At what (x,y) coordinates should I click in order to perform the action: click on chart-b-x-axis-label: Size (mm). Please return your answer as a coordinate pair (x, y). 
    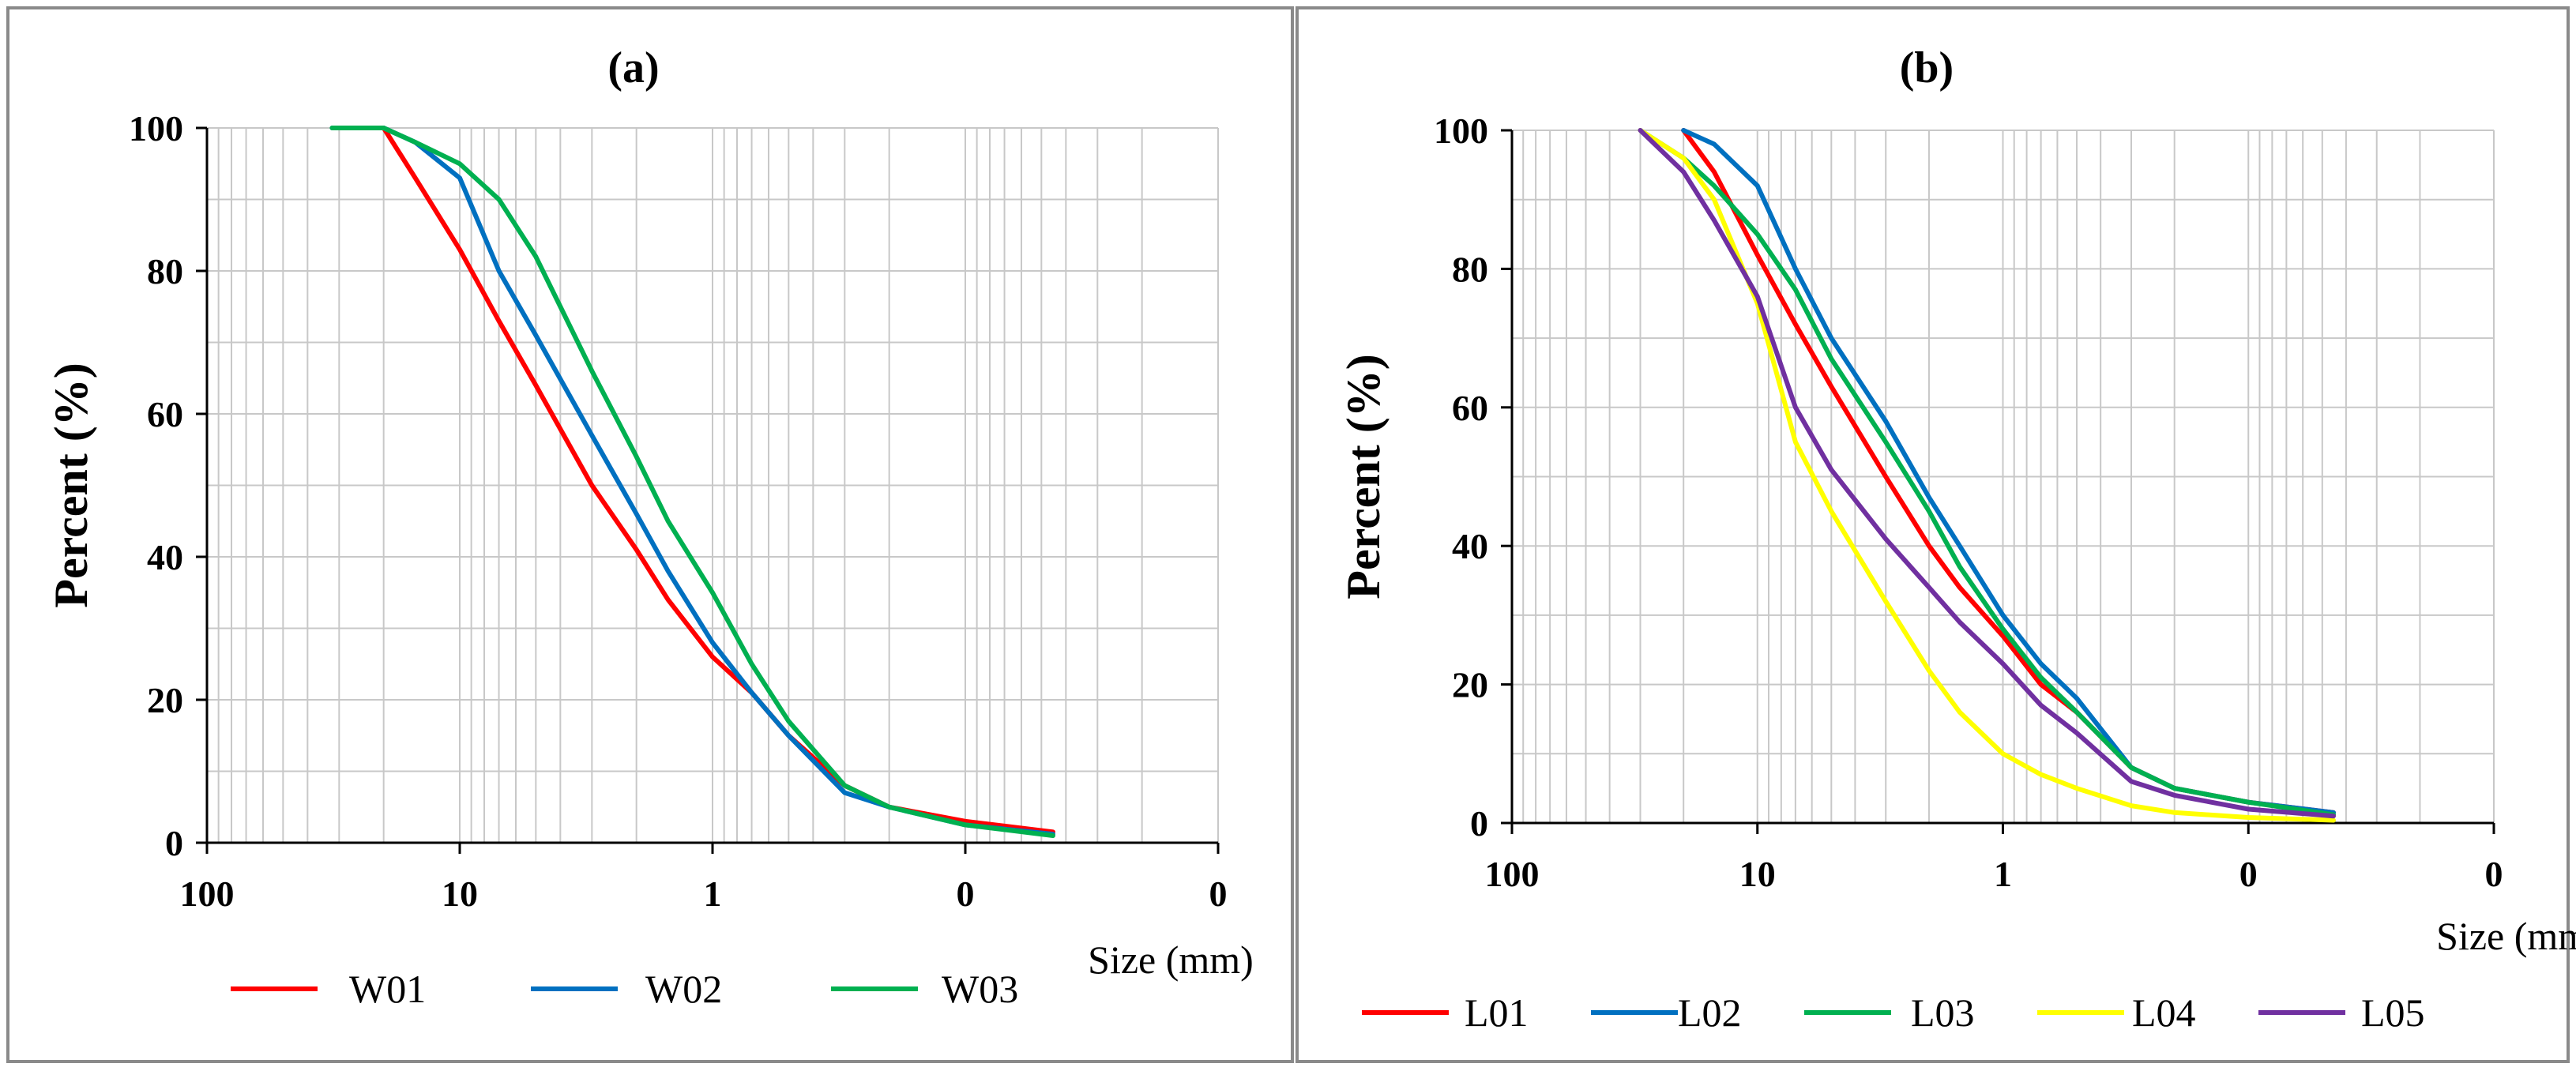
    Looking at the image, I should click on (2506, 936).